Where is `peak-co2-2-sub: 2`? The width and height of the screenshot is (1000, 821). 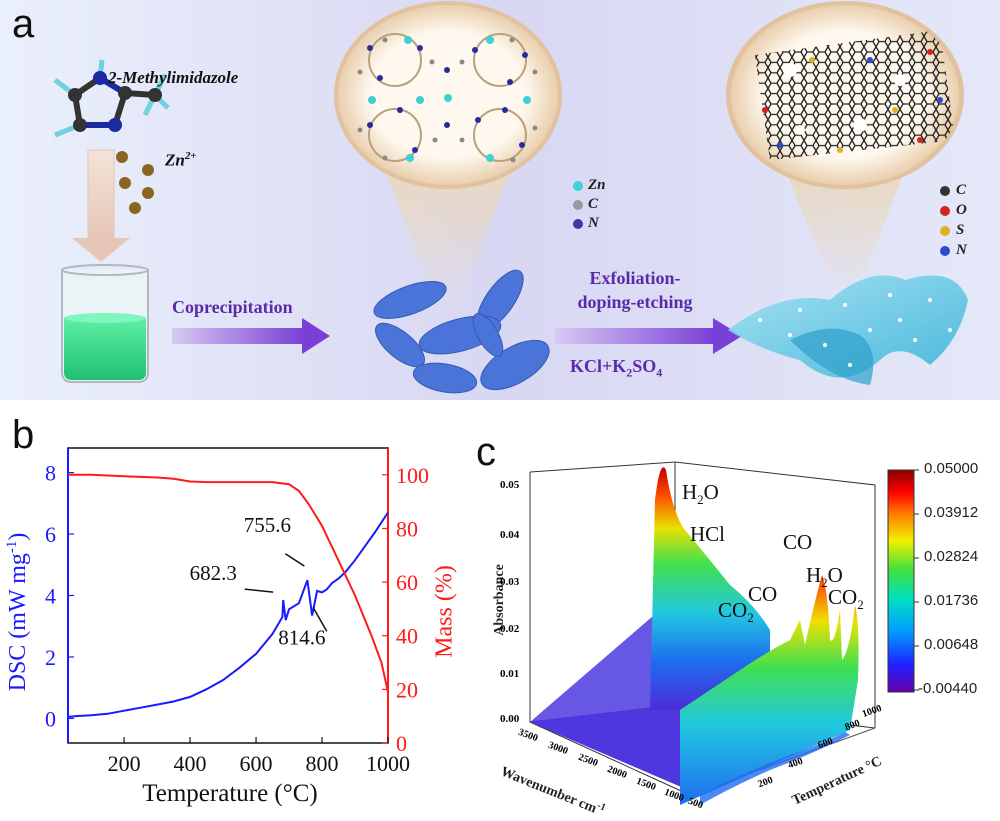
peak-co2-2-sub: 2 is located at coordinates (860, 605).